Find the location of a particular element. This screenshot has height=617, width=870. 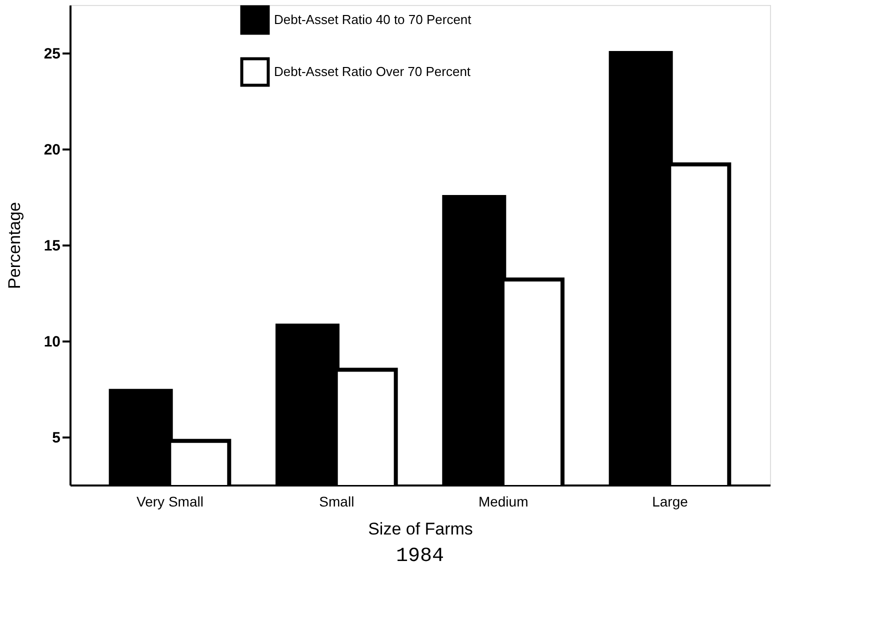

legend-label: Debt-Asset Ratio Over 70 Percent is located at coordinates (372, 71).